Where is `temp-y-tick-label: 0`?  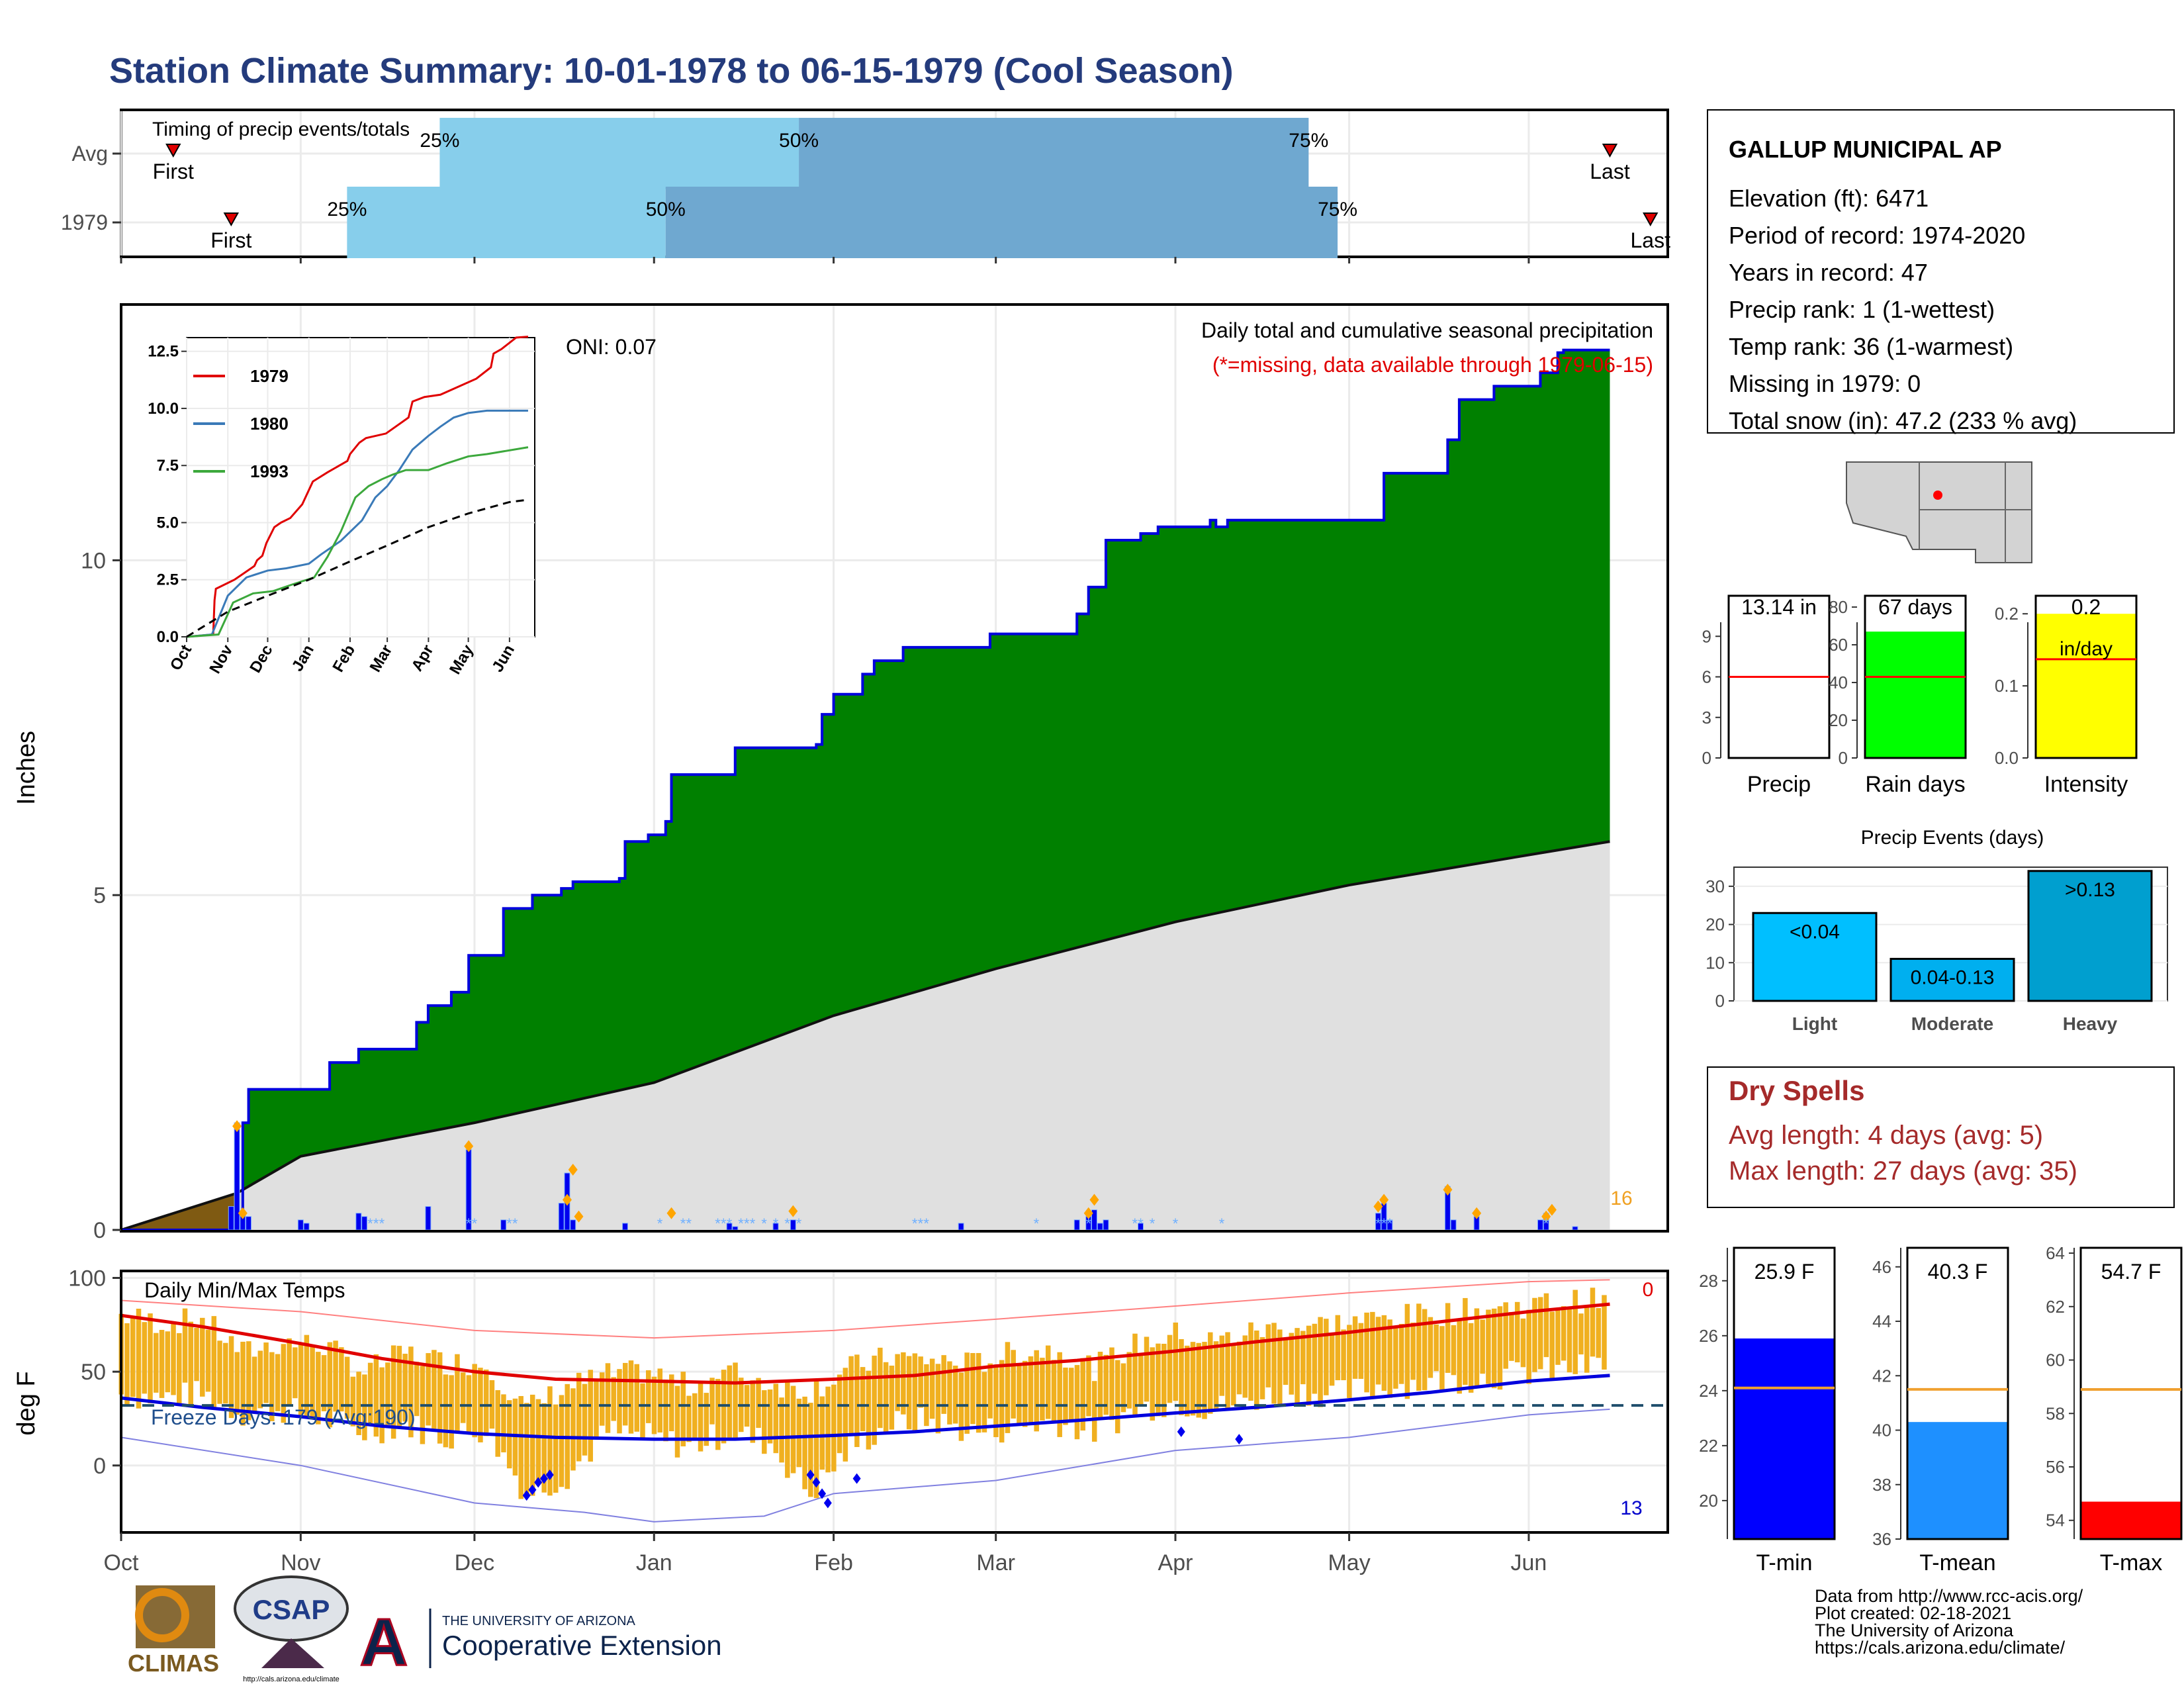 temp-y-tick-label: 0 is located at coordinates (100, 1466).